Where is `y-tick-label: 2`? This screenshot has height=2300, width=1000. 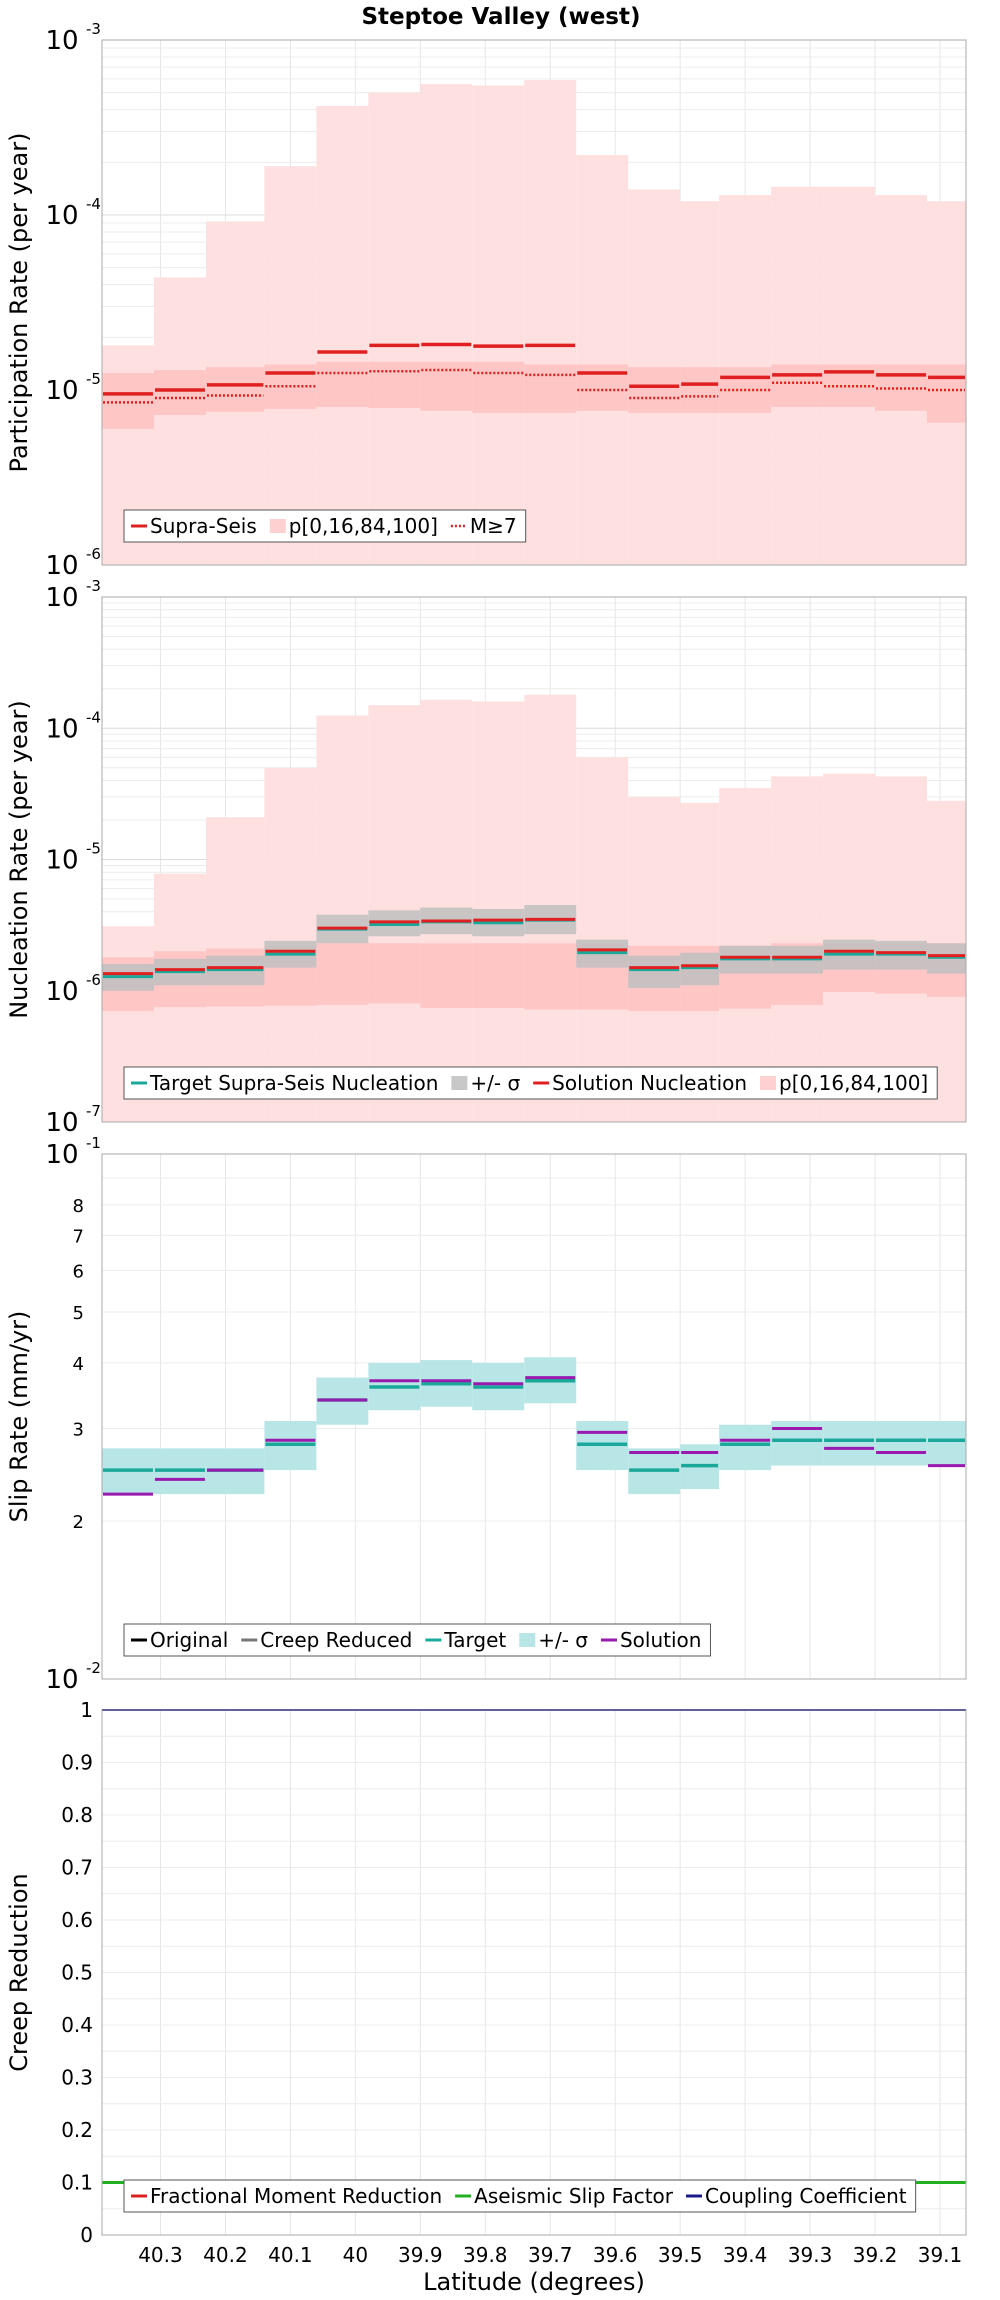
y-tick-label: 2 is located at coordinates (78, 1522).